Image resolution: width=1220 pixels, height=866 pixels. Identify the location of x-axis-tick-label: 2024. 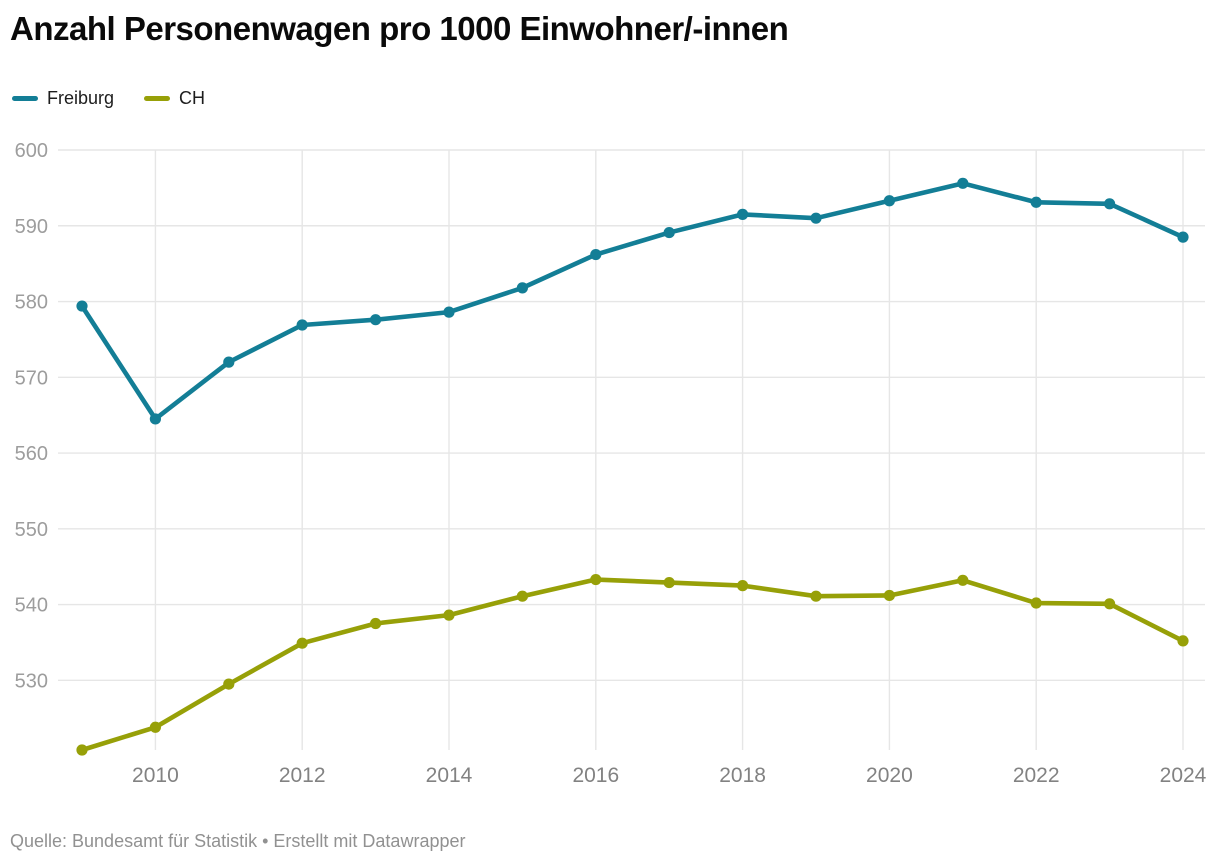
(1183, 775).